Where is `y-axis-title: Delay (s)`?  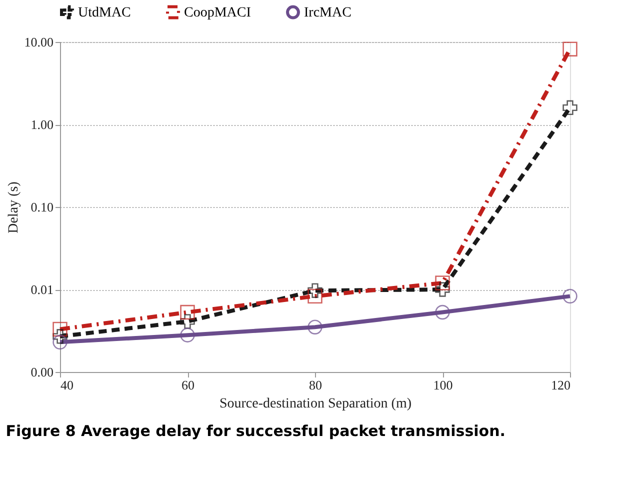 y-axis-title: Delay (s) is located at coordinates (14, 207).